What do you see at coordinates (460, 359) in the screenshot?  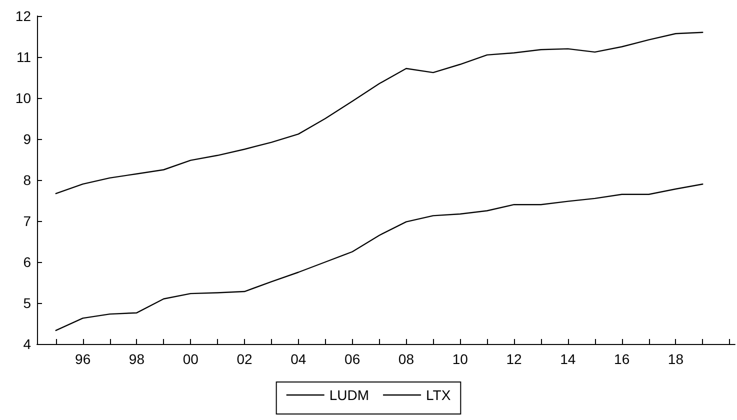 I see `x-tick-label: 10` at bounding box center [460, 359].